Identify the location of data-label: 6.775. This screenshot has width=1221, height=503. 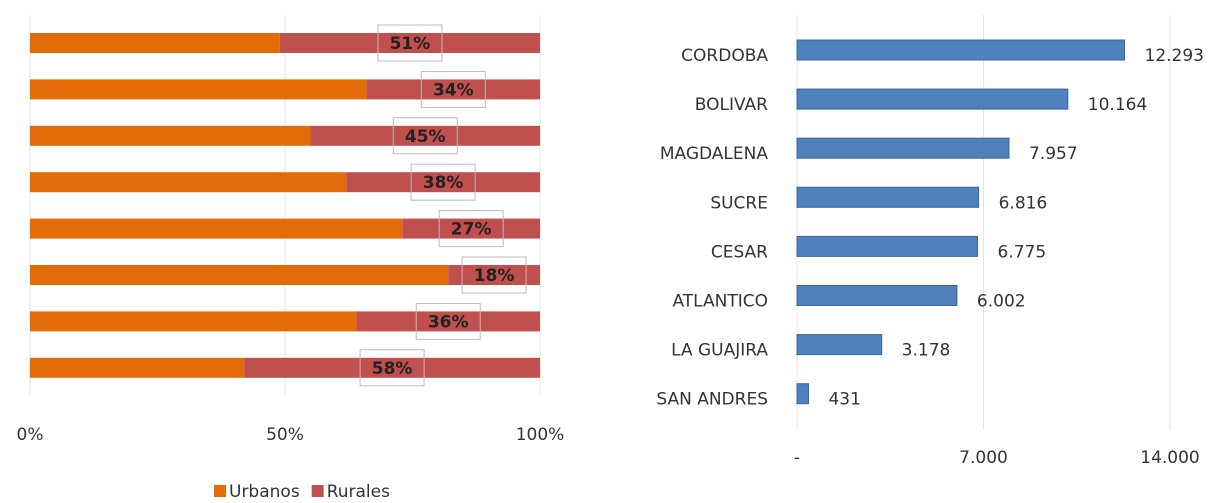
(1022, 252).